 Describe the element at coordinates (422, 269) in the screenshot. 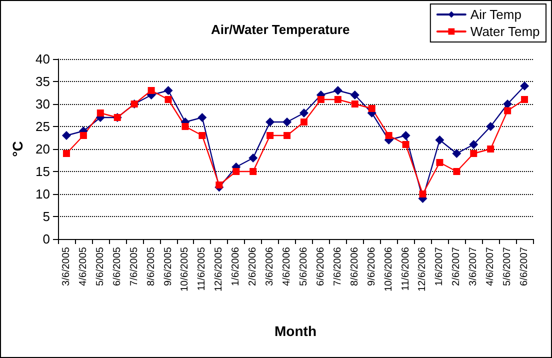

I see `x-tick-label: 12/6/2006` at that location.